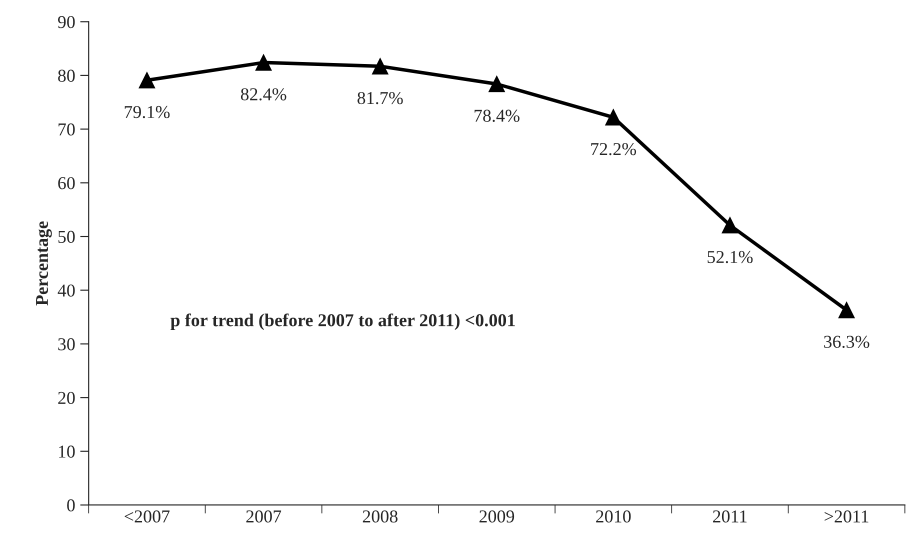 This screenshot has height=543, width=914. I want to click on y-tick-label: 0, so click(71, 505).